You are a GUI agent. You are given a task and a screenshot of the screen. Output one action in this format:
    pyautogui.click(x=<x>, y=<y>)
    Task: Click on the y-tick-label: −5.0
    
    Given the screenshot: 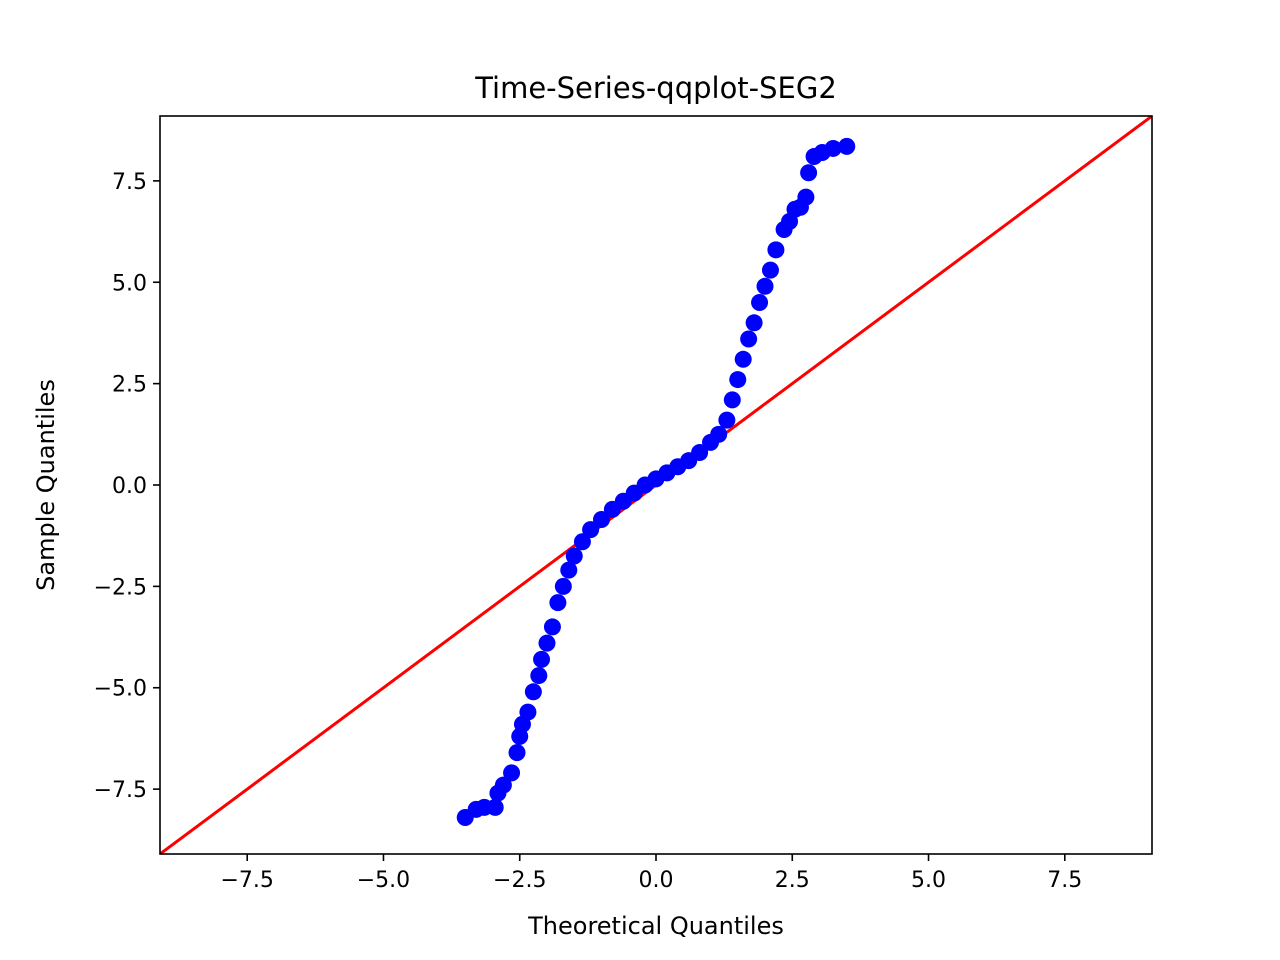 What is the action you would take?
    pyautogui.click(x=120, y=689)
    